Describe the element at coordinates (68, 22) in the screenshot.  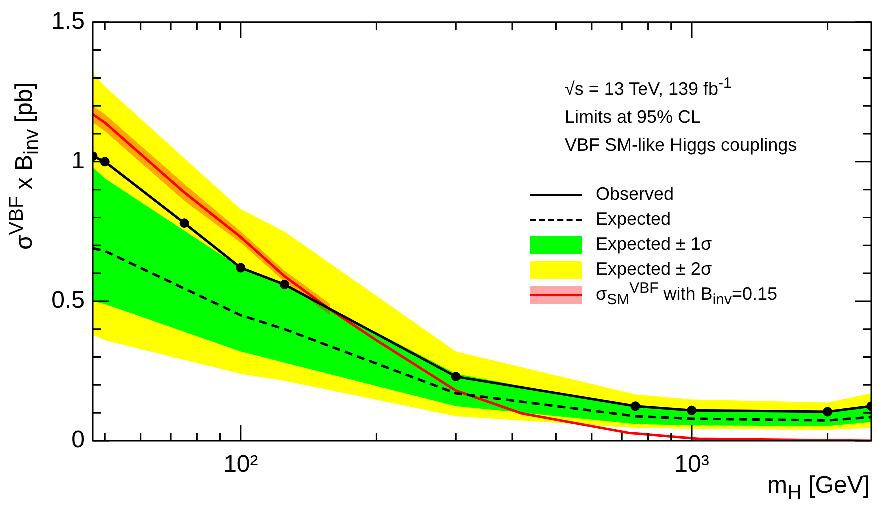
I see `y-tick-label: 1.5` at that location.